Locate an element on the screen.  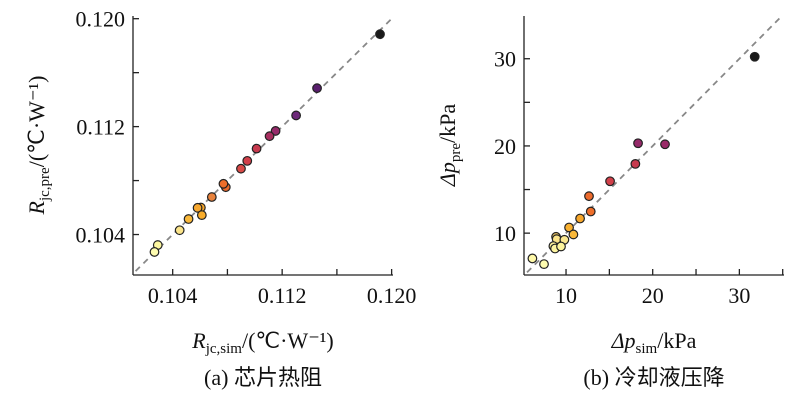
y-tick-label: 0.120 is located at coordinates (101, 19).